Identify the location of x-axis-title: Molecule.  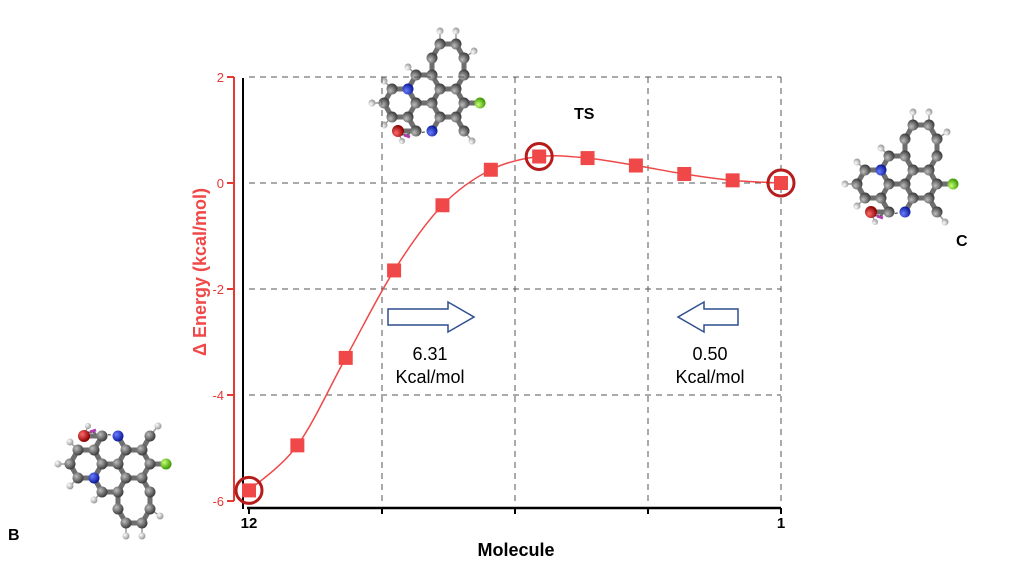
(515, 550).